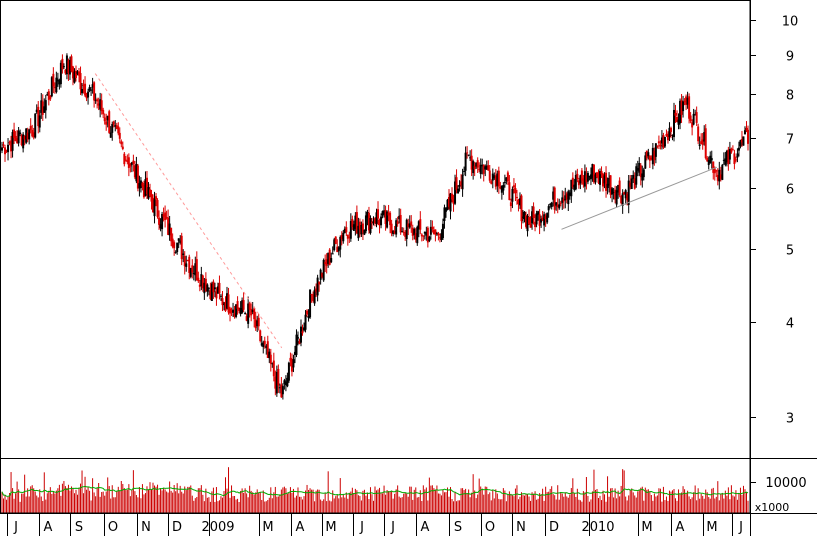 This screenshot has height=540, width=817. Describe the element at coordinates (79, 527) in the screenshot. I see `month-label: S` at that location.